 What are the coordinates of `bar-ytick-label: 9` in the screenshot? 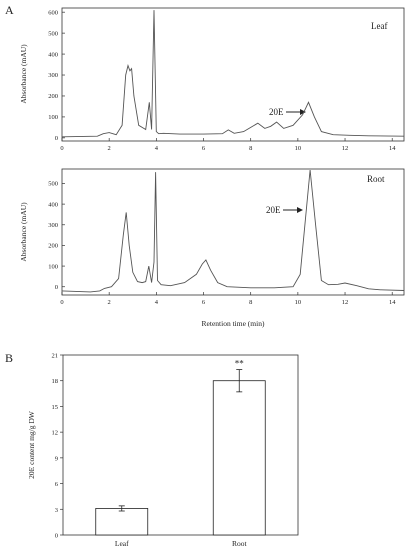 It's located at (56, 458).